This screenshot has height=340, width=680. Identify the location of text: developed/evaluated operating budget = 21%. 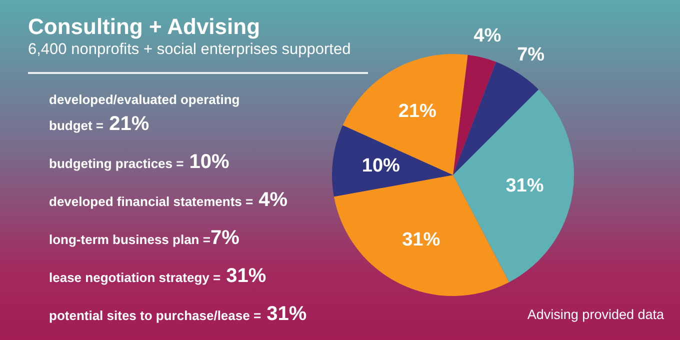
(144, 113).